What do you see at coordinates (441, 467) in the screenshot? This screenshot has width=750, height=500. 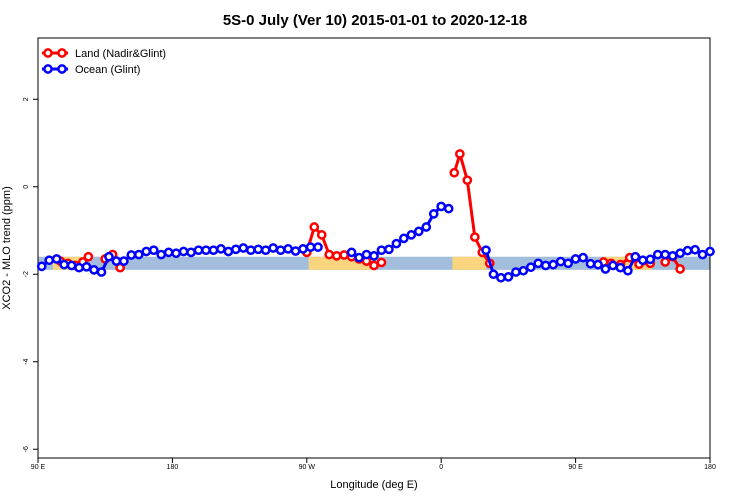 I see `x-tick-label: 0` at bounding box center [441, 467].